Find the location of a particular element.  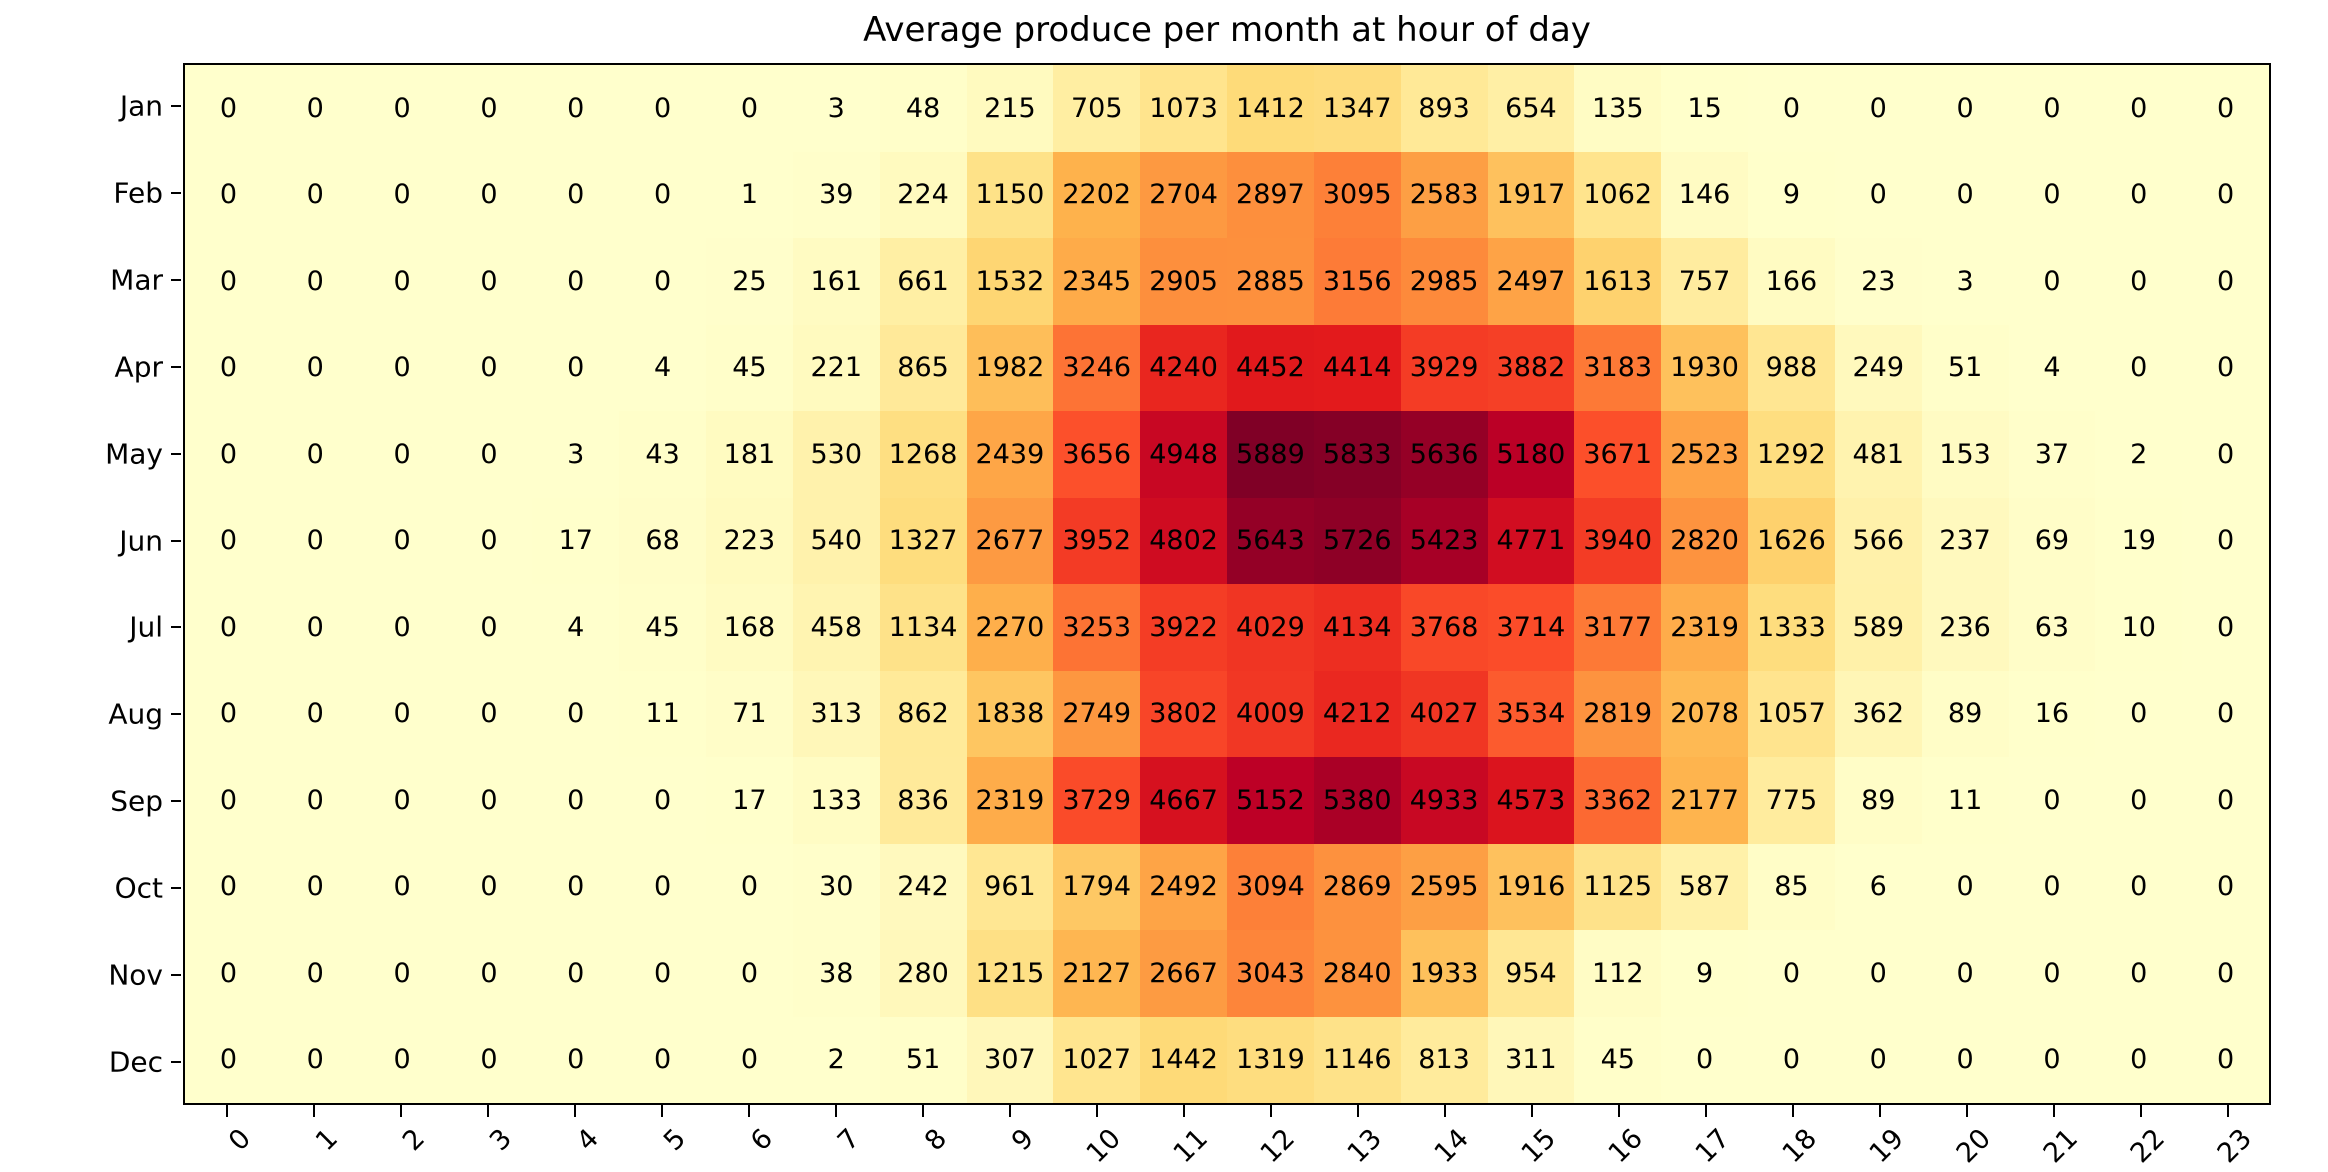

heatmap-cell: 166 is located at coordinates (1791, 281).